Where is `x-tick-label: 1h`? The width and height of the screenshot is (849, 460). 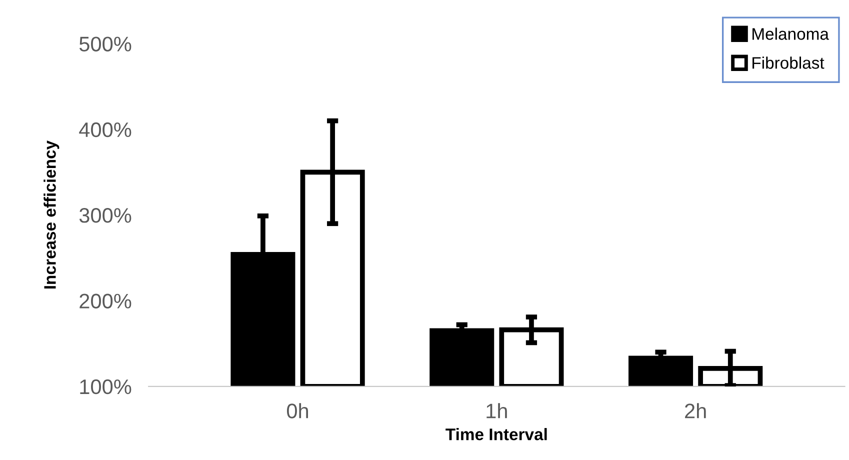
x-tick-label: 1h is located at coordinates (496, 410).